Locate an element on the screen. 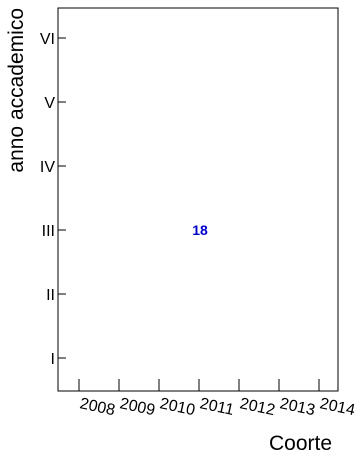  x-tick-label-2009: 2009 is located at coordinates (137, 407).